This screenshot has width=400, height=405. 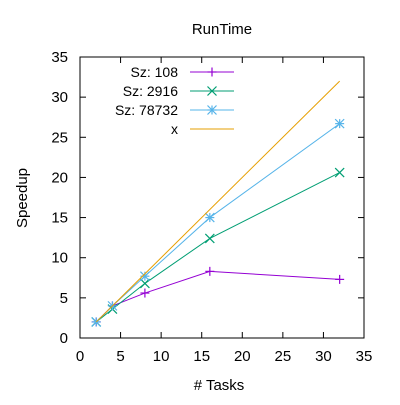 I want to click on y-tick-label: 20, so click(x=59, y=177).